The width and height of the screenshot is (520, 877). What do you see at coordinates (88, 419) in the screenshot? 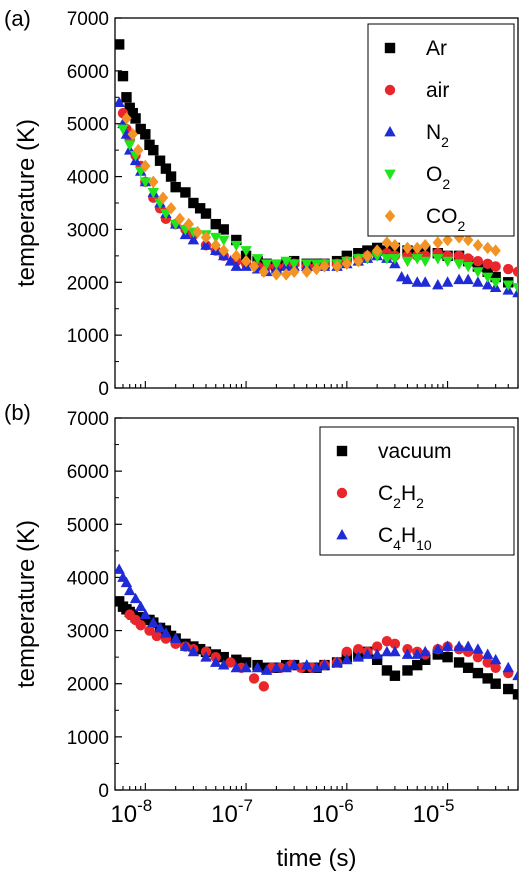
I see `y-tick-label: 7000` at bounding box center [88, 419].